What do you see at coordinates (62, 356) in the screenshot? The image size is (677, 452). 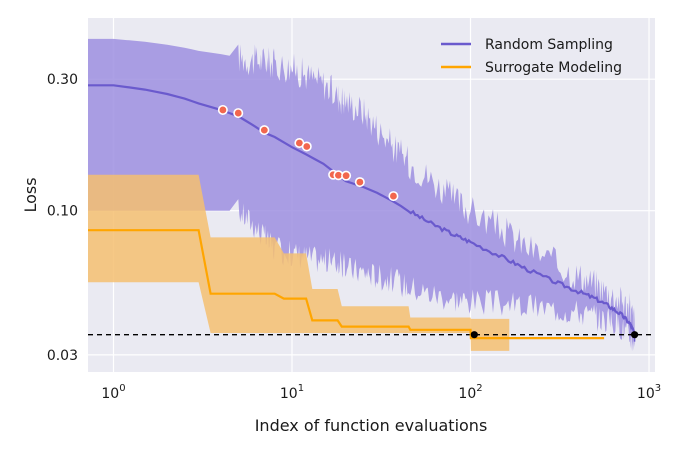 I see `y-tick-label: 0.03` at bounding box center [62, 356].